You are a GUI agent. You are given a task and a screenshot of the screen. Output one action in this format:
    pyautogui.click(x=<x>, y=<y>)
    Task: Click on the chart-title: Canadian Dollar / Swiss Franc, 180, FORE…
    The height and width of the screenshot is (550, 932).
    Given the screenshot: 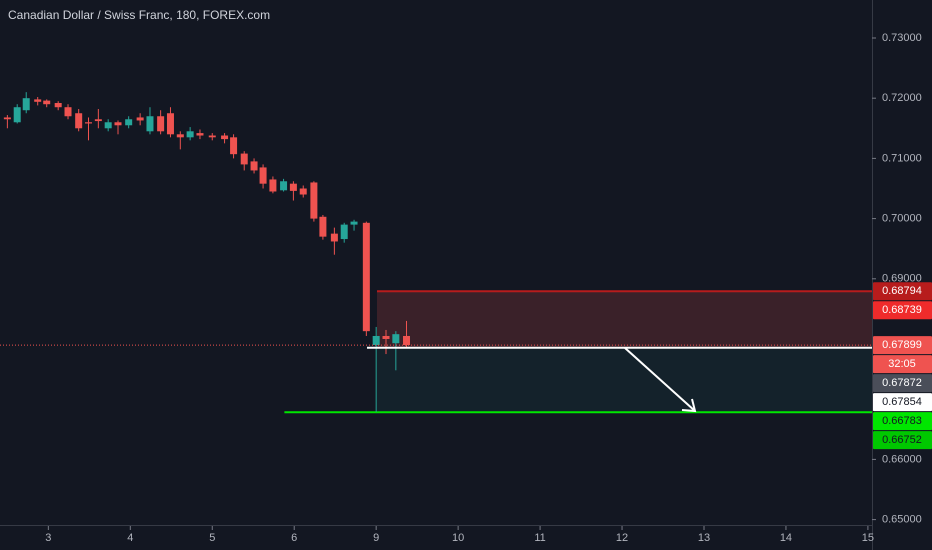 What is the action you would take?
    pyautogui.click(x=139, y=15)
    